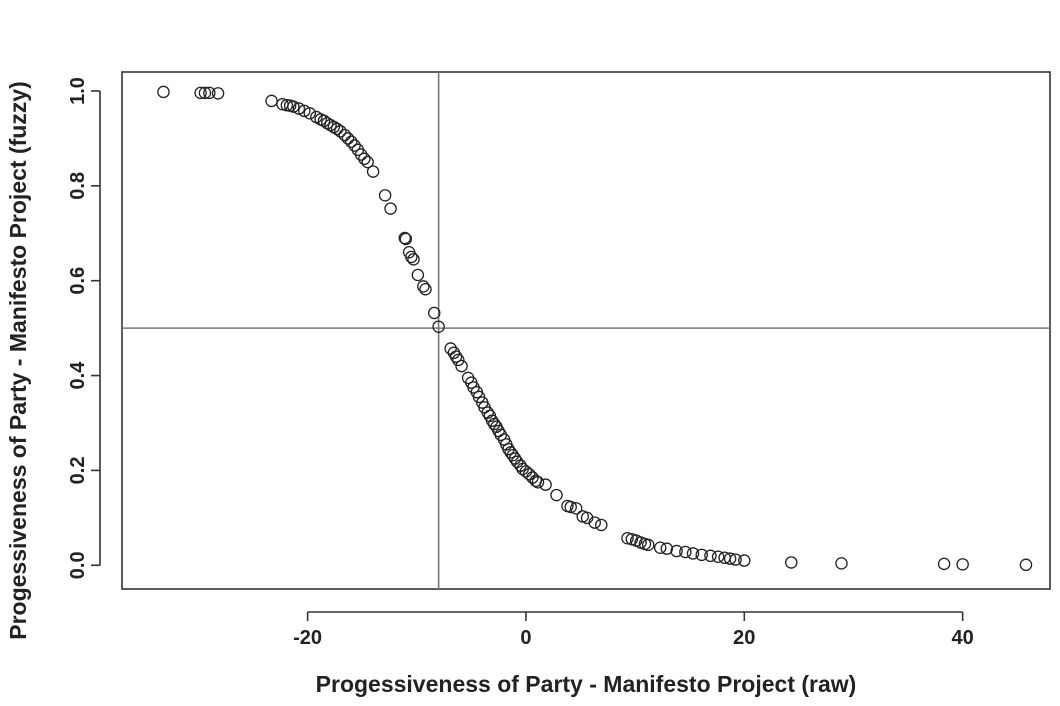 The image size is (1060, 706). What do you see at coordinates (525, 638) in the screenshot?
I see `x-tick-label: 0` at bounding box center [525, 638].